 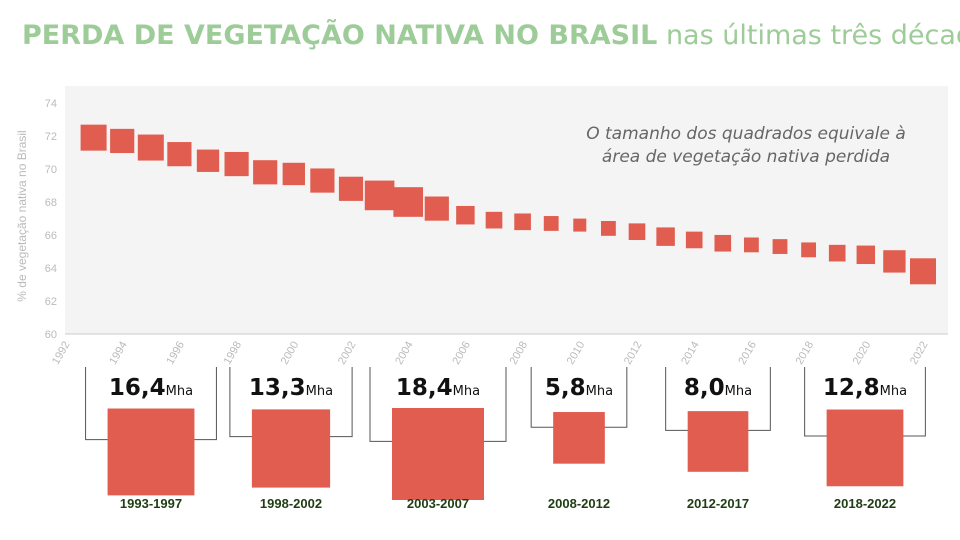 I want to click on period-value: 18,4Mha, so click(x=438, y=388).